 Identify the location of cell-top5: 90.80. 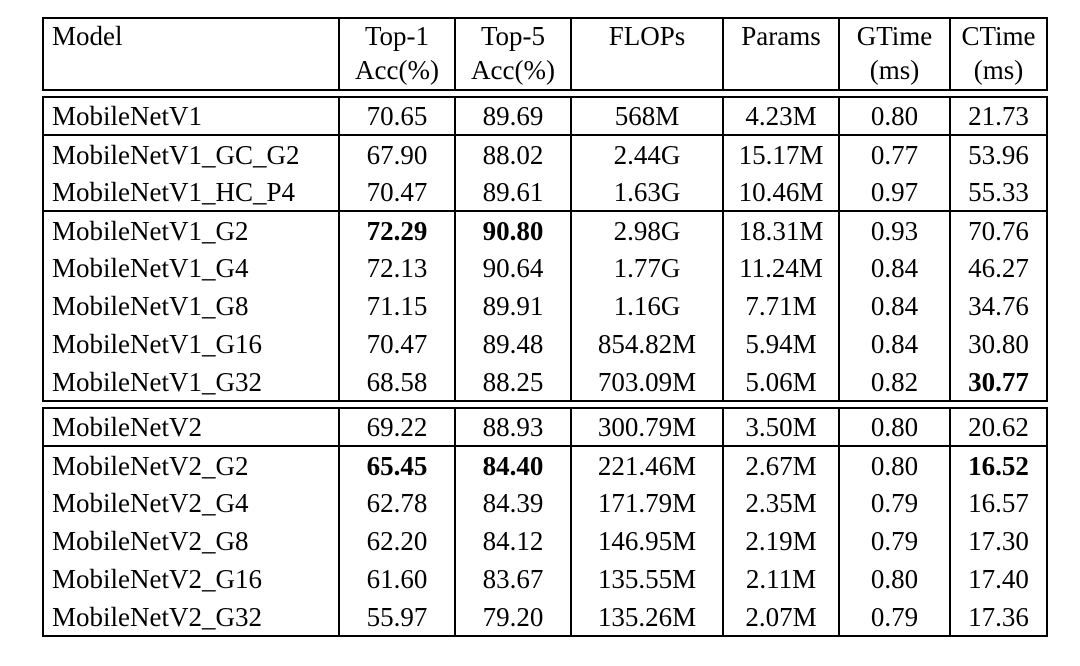
(513, 230).